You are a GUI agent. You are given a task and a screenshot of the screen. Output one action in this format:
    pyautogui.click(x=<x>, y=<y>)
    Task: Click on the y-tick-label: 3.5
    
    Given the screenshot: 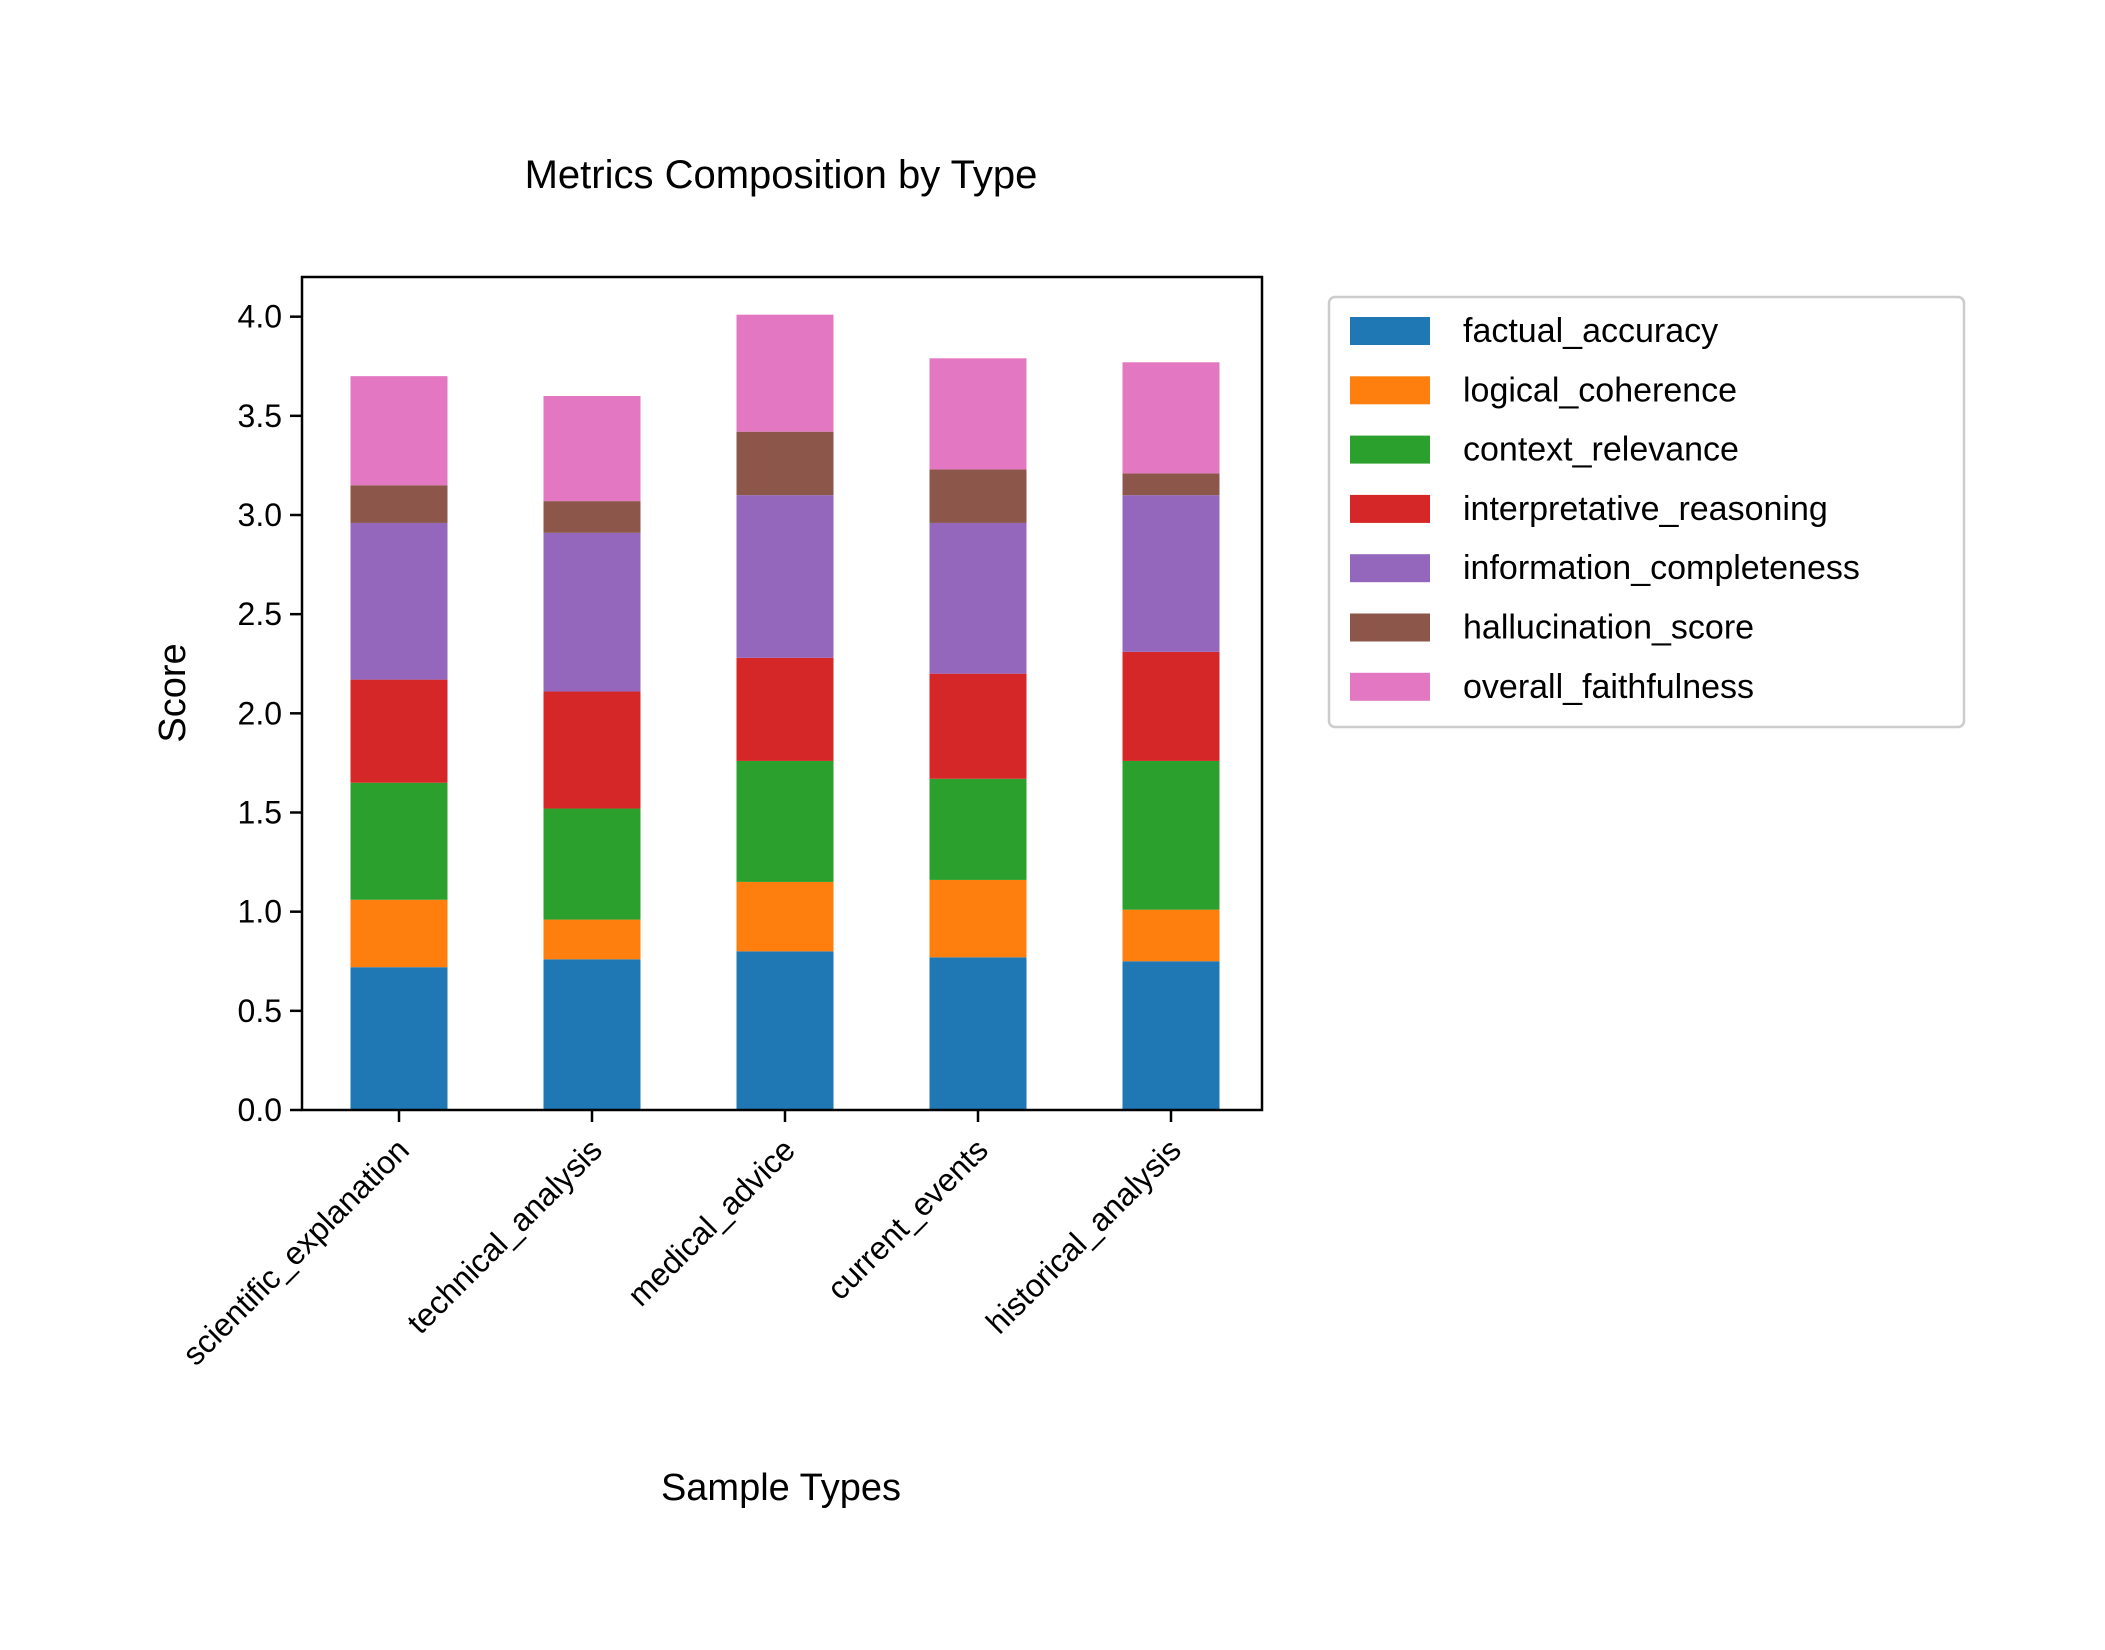 What is the action you would take?
    pyautogui.click(x=260, y=416)
    